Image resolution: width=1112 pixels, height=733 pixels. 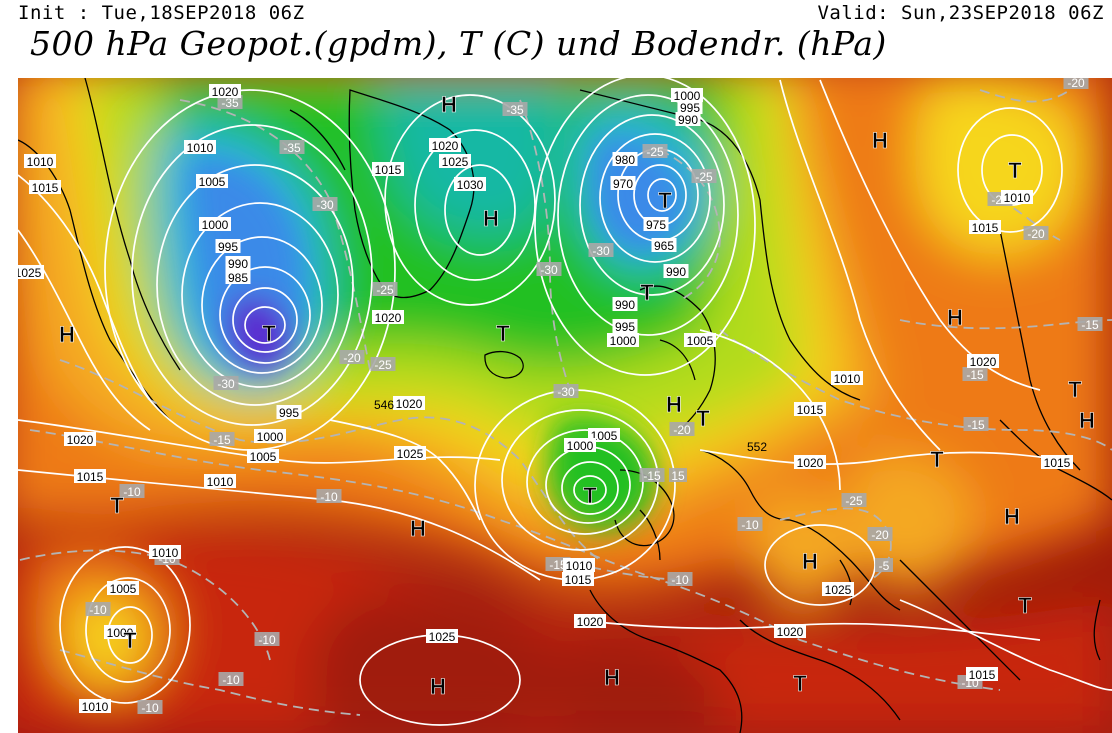 What do you see at coordinates (664, 245) in the screenshot?
I see `isobar-label: 965` at bounding box center [664, 245].